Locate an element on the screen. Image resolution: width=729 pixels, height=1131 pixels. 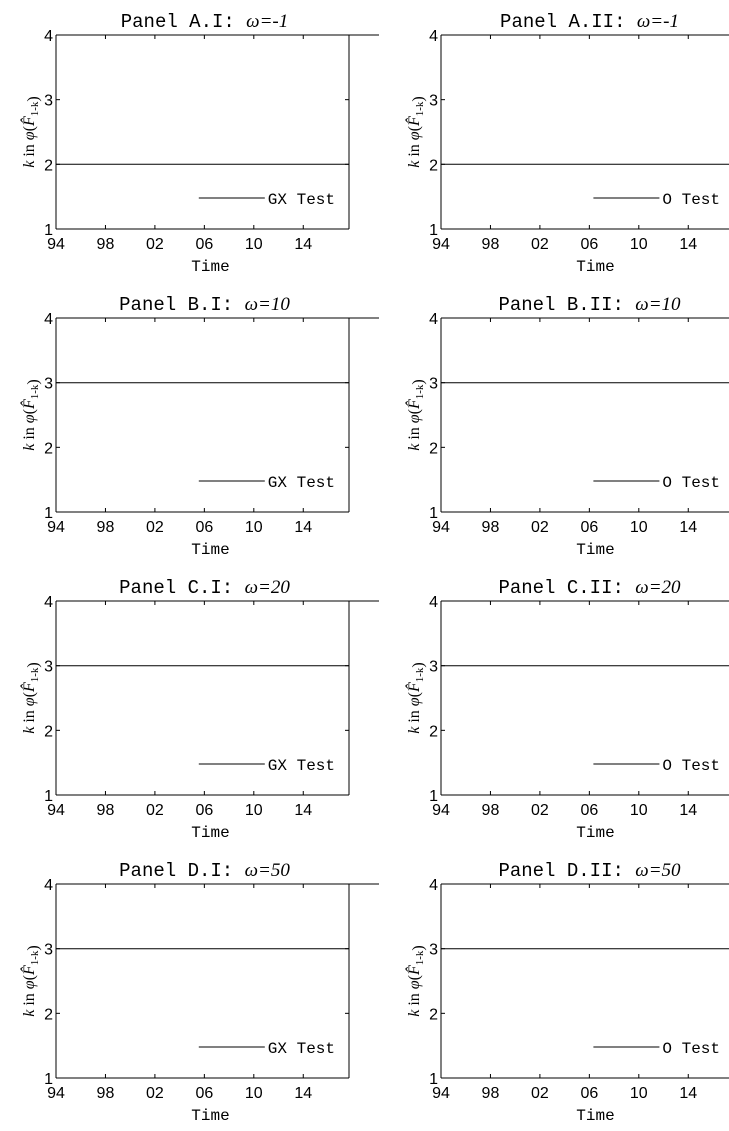
panel-title-text: Panel C.II: is located at coordinates (566, 588).